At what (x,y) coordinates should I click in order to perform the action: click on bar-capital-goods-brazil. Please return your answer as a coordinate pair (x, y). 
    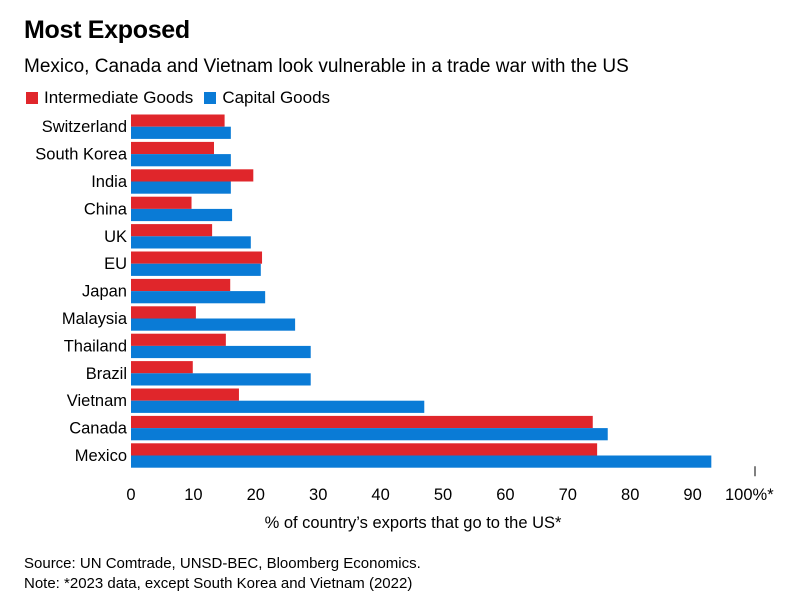
    Looking at the image, I should click on (221, 379).